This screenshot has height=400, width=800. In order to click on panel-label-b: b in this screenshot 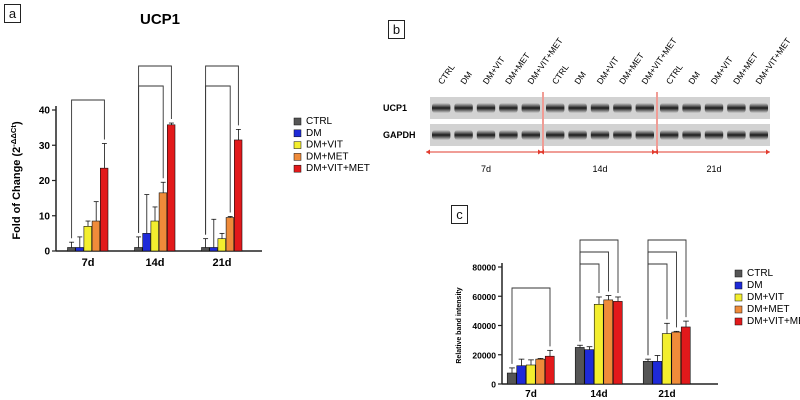, I will do `click(396, 29)`.